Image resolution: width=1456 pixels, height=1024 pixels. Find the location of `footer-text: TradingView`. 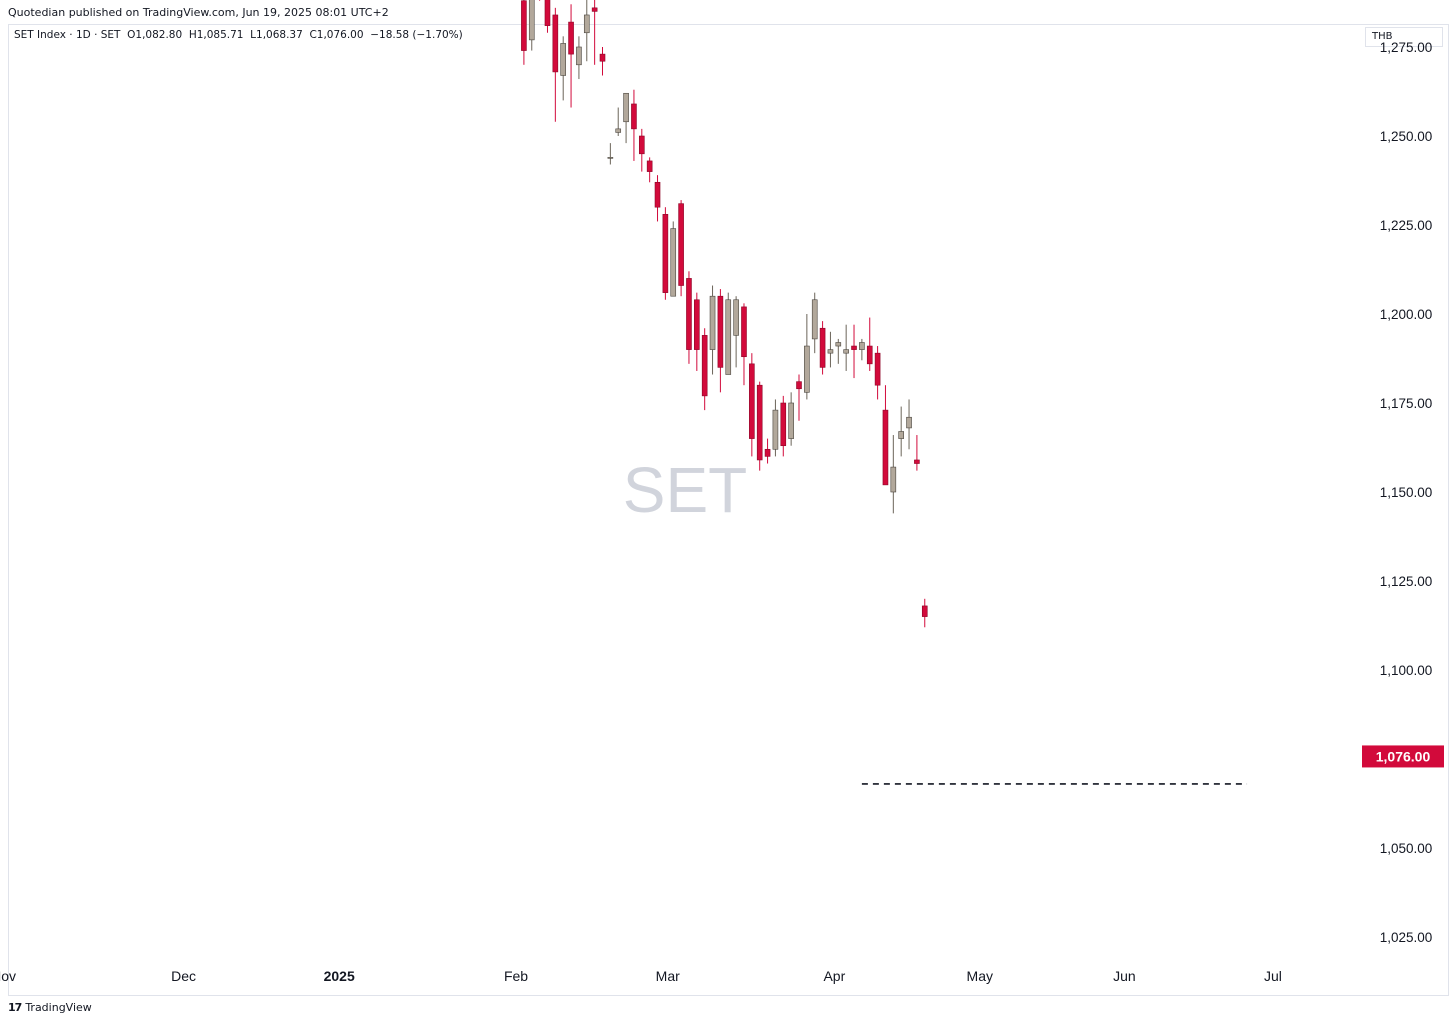

footer-text: TradingView is located at coordinates (58, 1007).